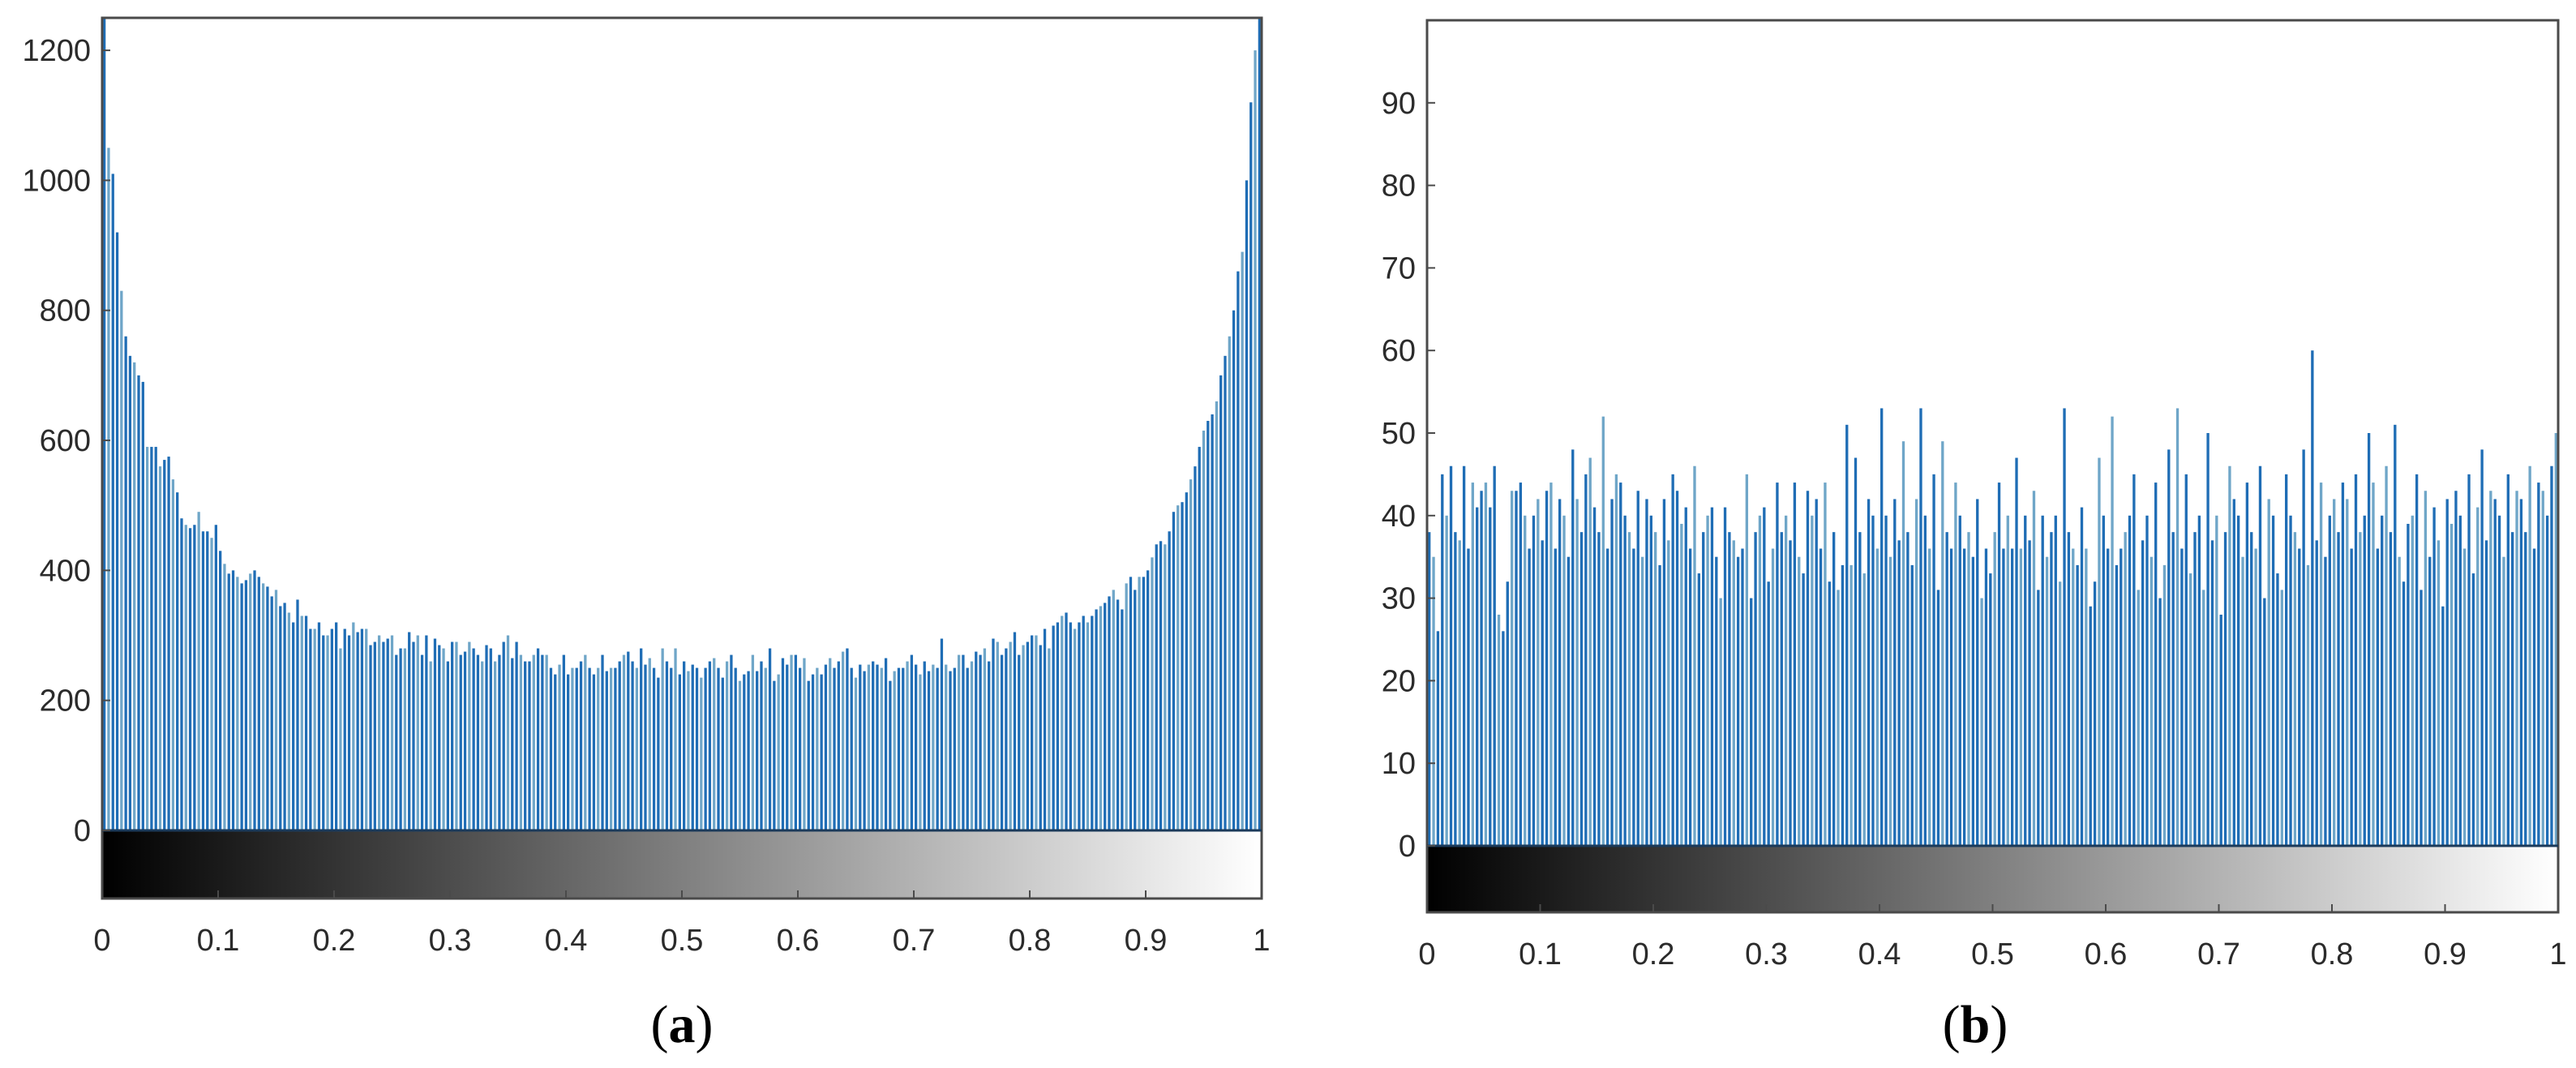  Describe the element at coordinates (1992, 954) in the screenshot. I see `x-tick-label: 0.5` at that location.